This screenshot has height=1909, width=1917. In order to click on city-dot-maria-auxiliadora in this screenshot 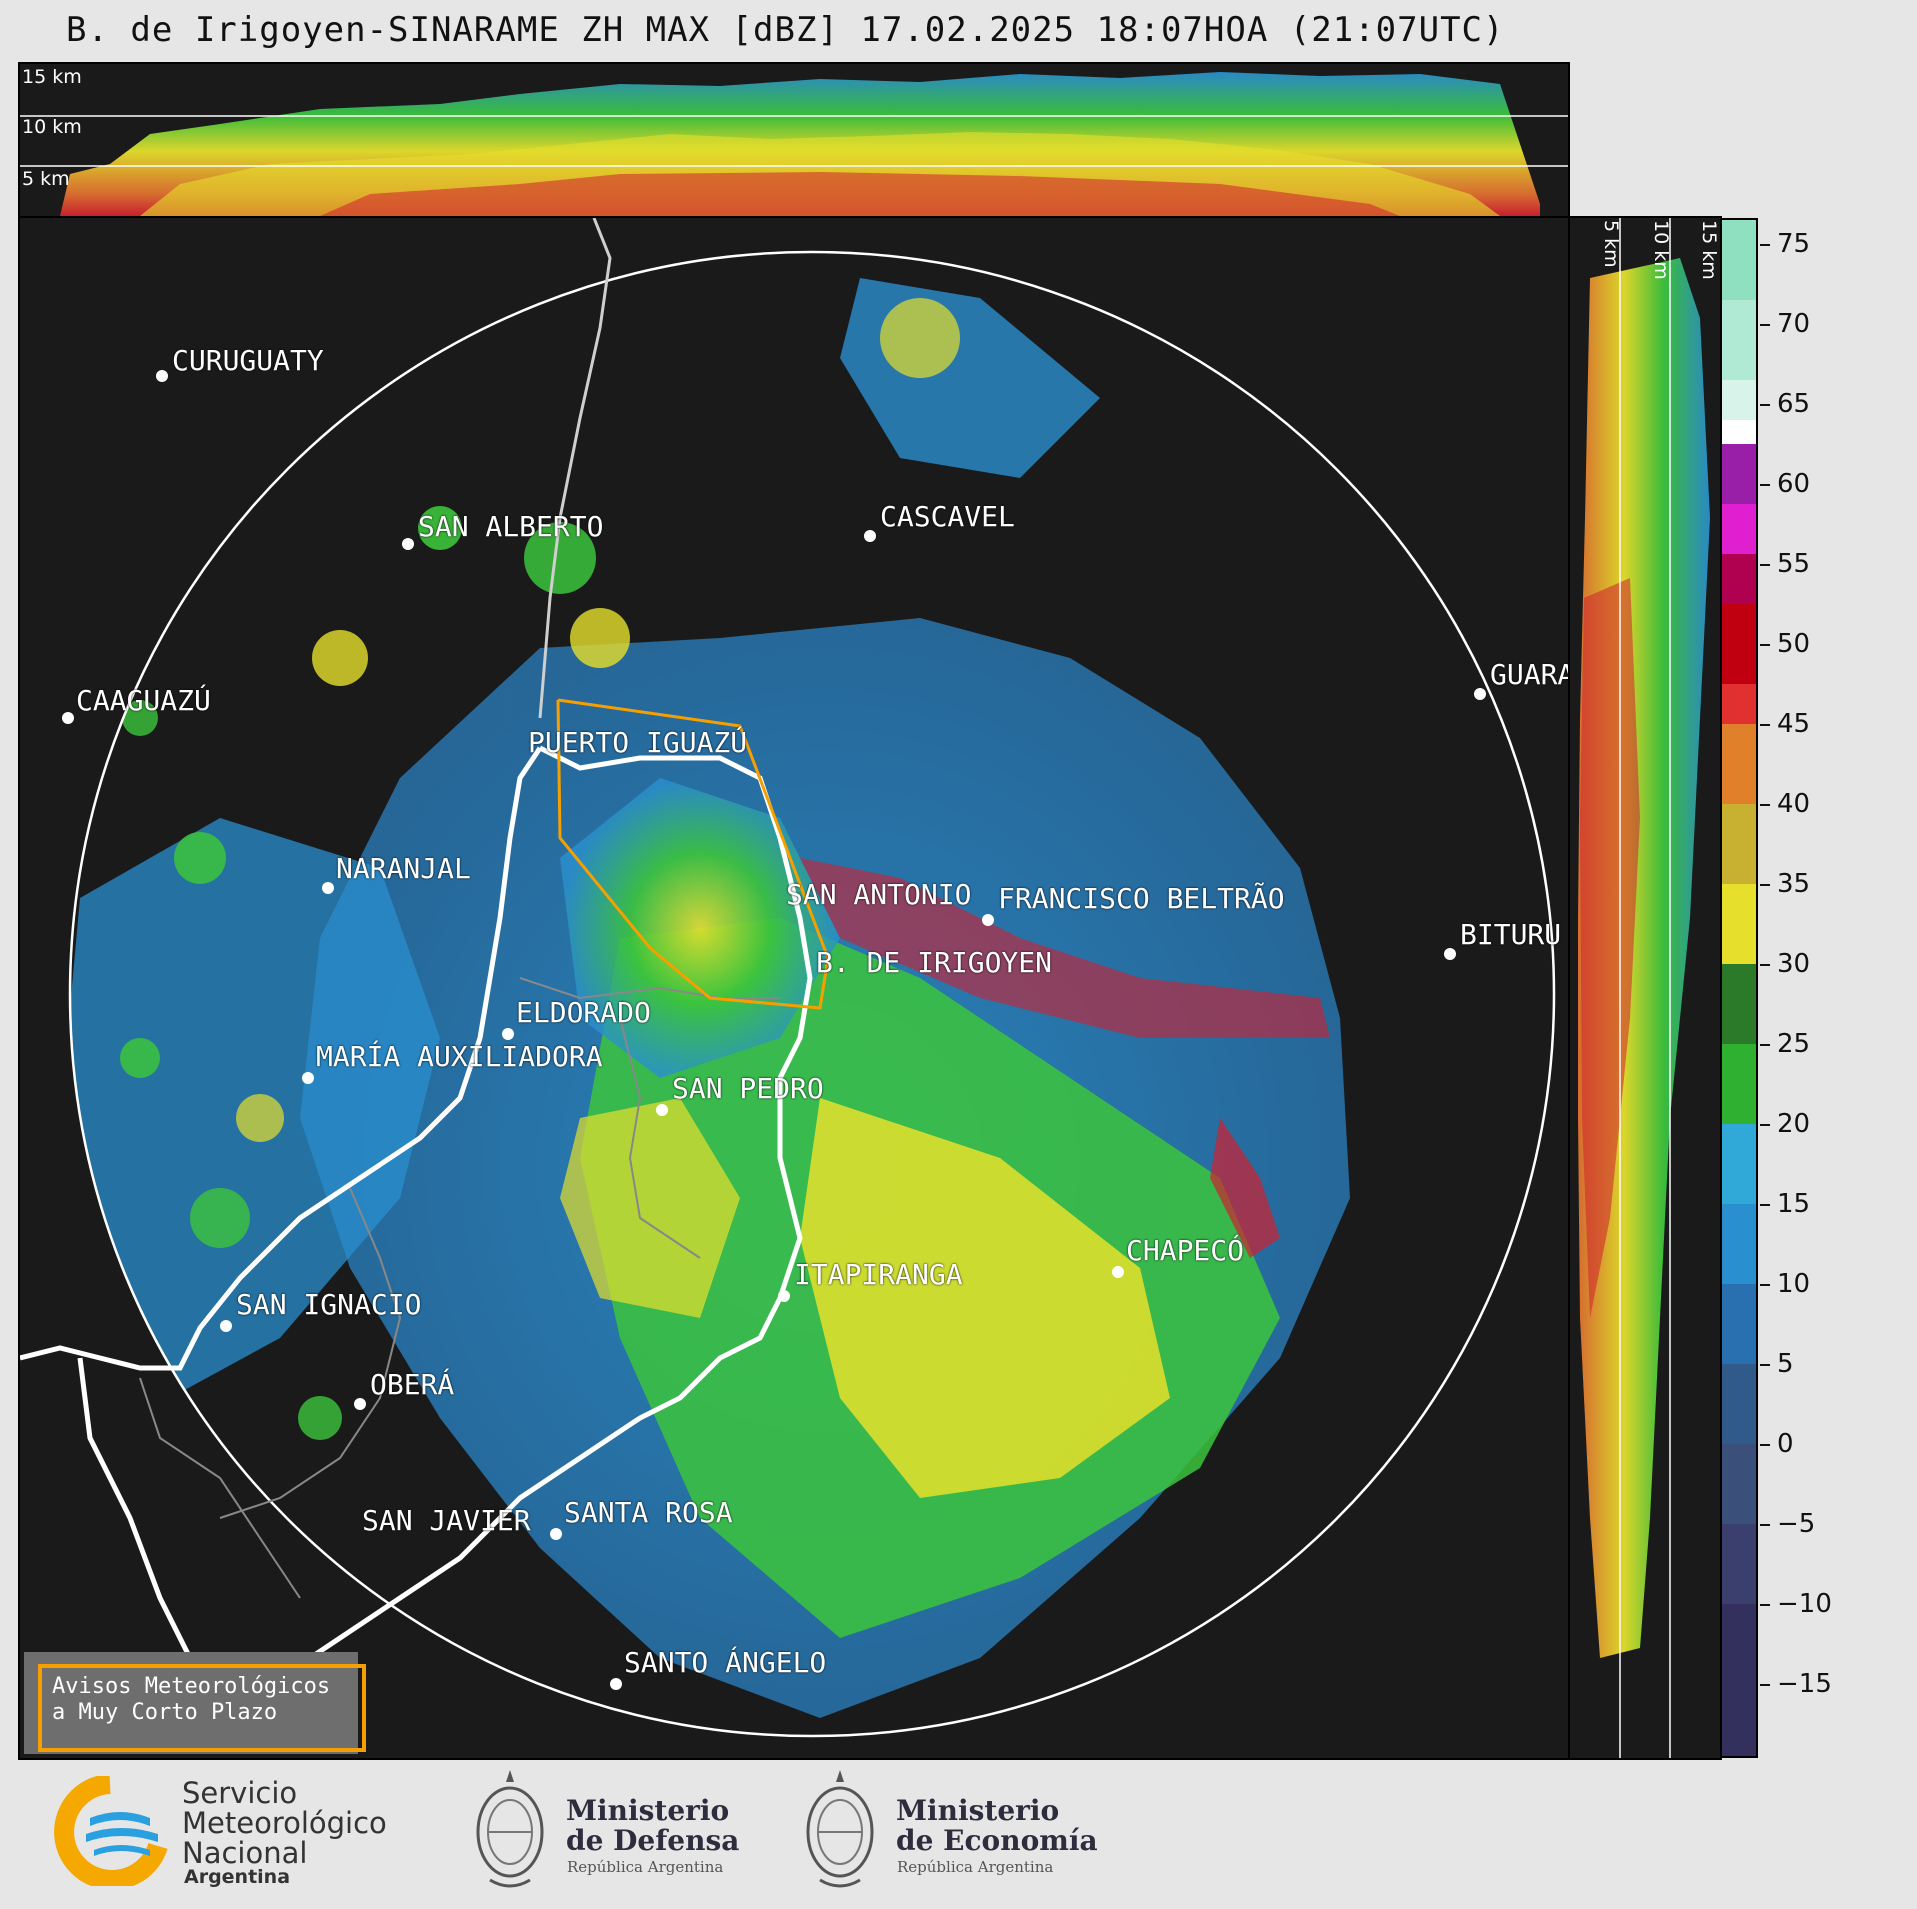, I will do `click(308, 1078)`.